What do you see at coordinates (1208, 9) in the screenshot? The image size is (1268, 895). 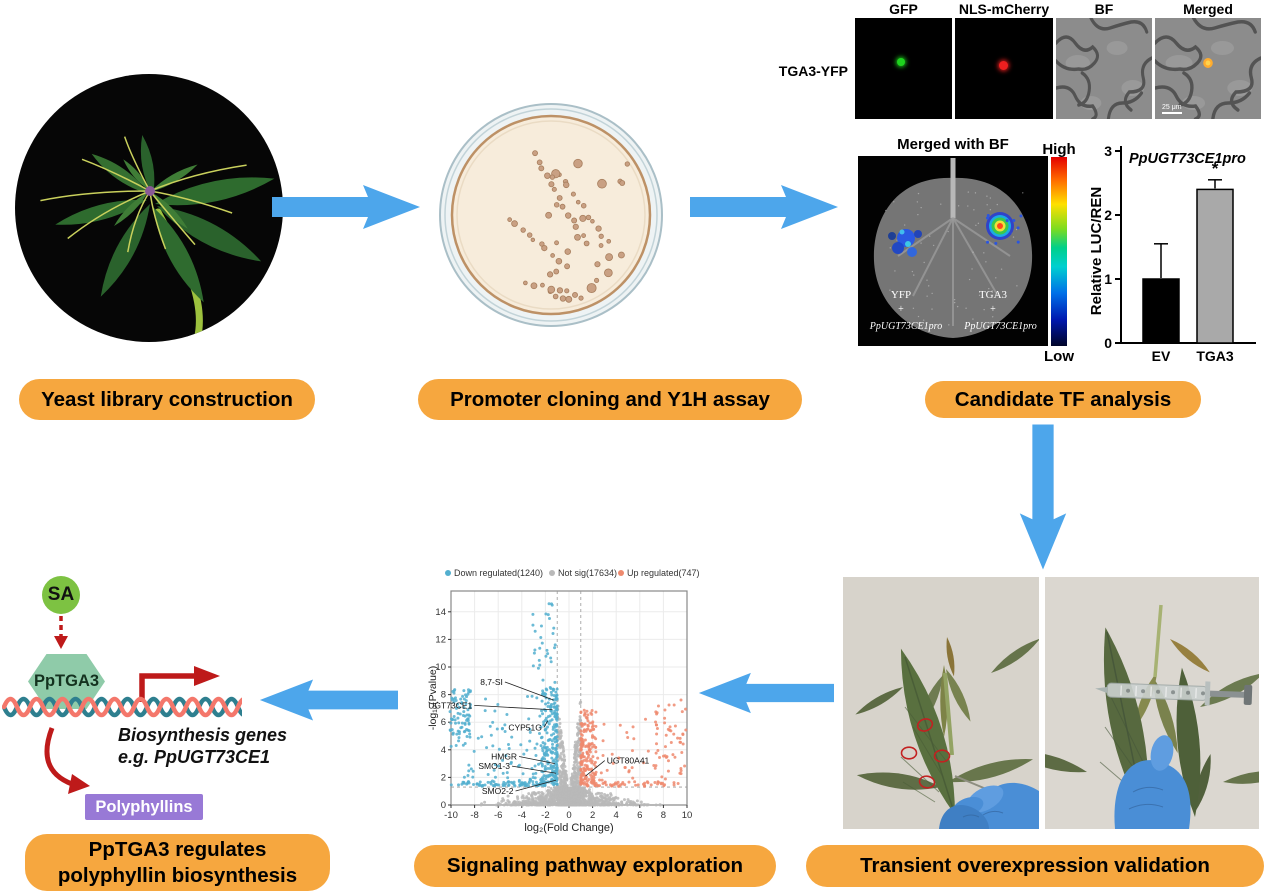 I see `panel-title-merged: Merged` at bounding box center [1208, 9].